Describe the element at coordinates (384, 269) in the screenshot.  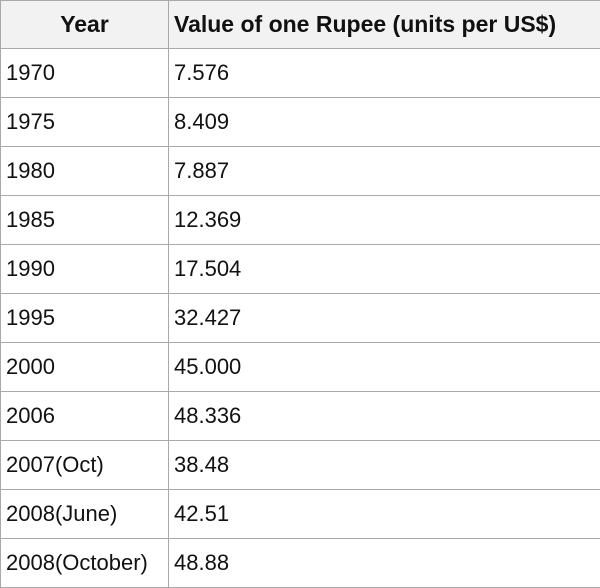
I see `value-cell: 17.504` at that location.